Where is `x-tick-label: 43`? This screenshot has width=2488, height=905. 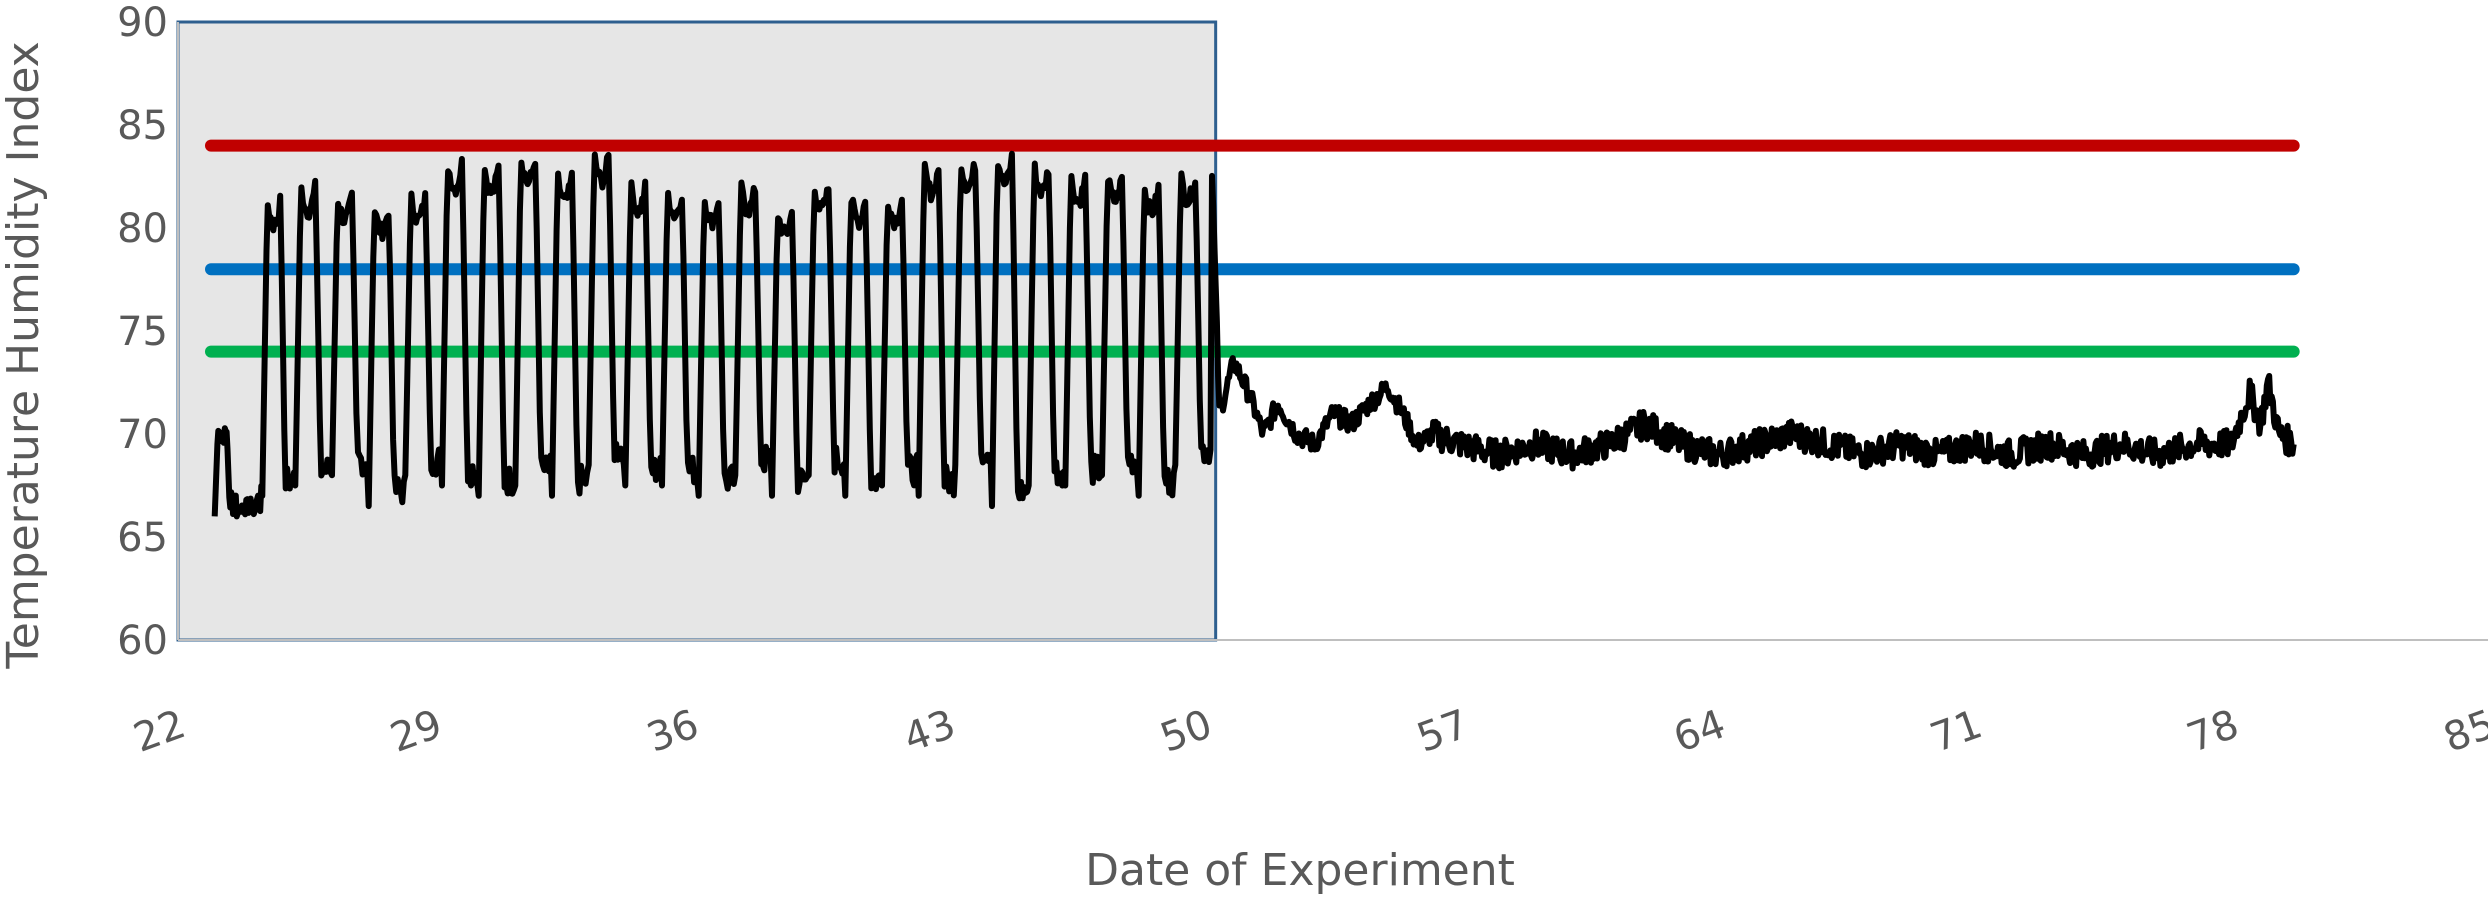
x-tick-label: 43 is located at coordinates (930, 731).